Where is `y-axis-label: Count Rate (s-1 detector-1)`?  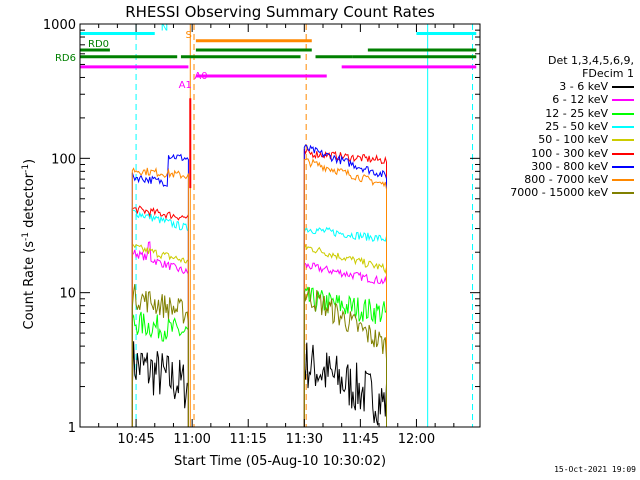 y-axis-label: Count Rate (s-1 detector-1) is located at coordinates (29, 244).